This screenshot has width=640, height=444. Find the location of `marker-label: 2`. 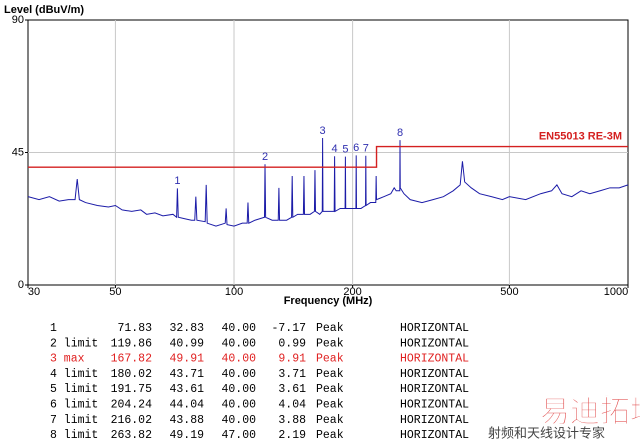

marker-label: 2 is located at coordinates (265, 157).